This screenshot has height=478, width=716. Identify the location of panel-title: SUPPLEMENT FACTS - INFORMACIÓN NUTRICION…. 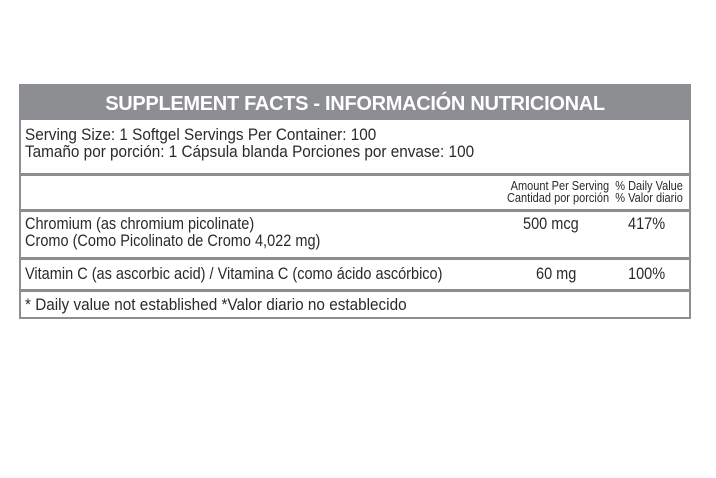
(355, 103).